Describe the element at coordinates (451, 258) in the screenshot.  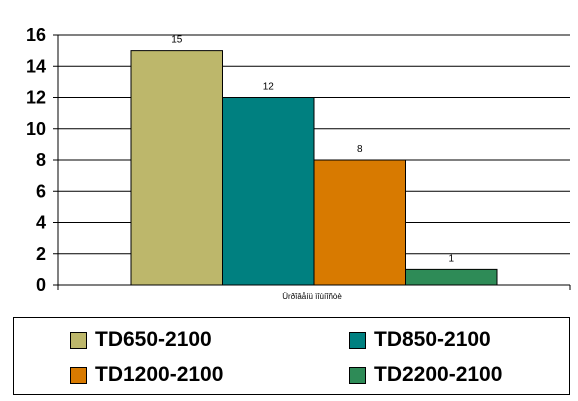
I see `data-label: 1` at that location.